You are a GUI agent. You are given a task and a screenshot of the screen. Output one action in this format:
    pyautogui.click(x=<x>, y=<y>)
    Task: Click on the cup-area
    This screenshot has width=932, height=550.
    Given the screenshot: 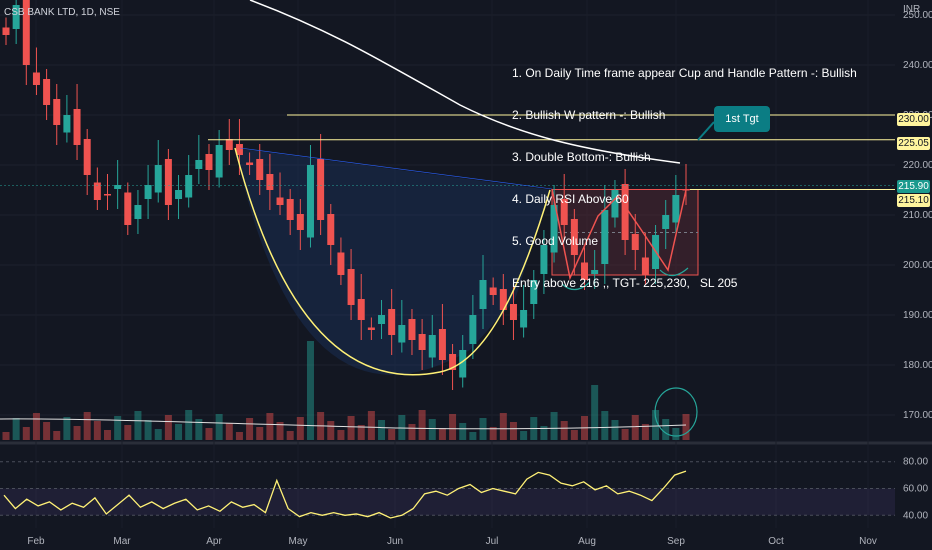 What is the action you would take?
    pyautogui.click(x=392, y=261)
    